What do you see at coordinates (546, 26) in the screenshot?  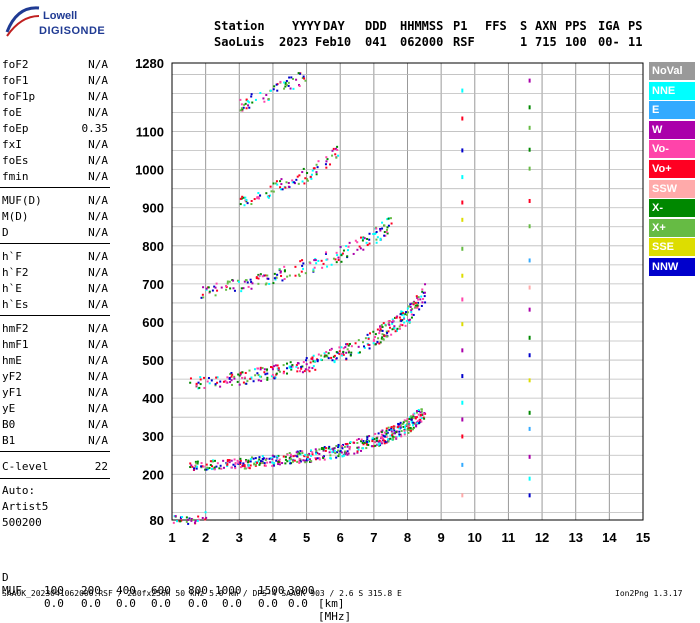 I see `header-label: AXN` at bounding box center [546, 26].